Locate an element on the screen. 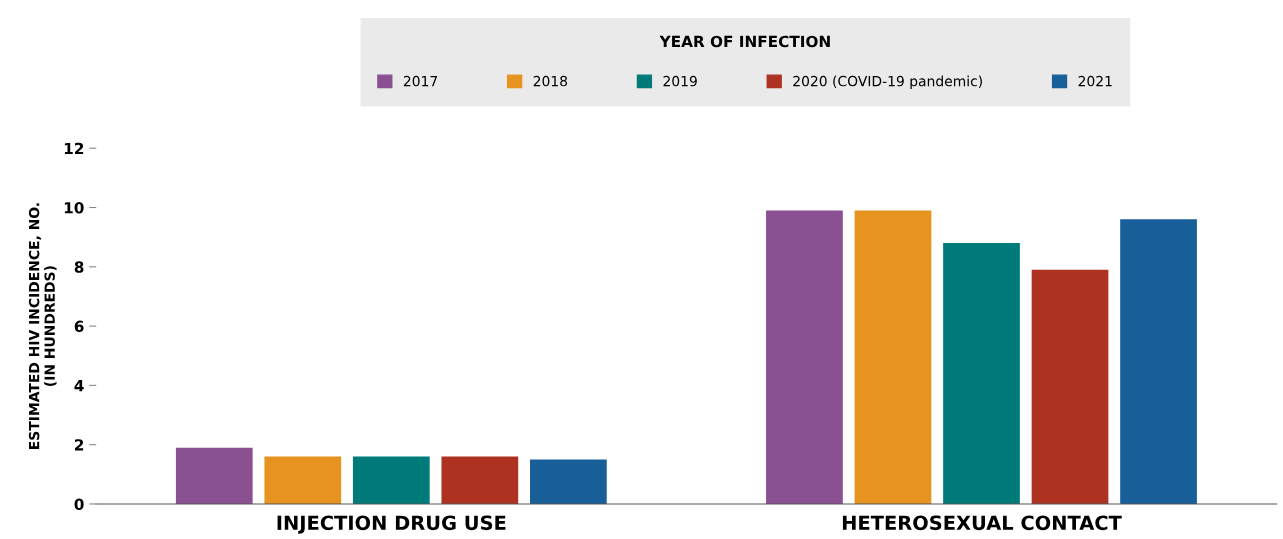 The image size is (1283, 539). legend-label: 2019 is located at coordinates (680, 81).